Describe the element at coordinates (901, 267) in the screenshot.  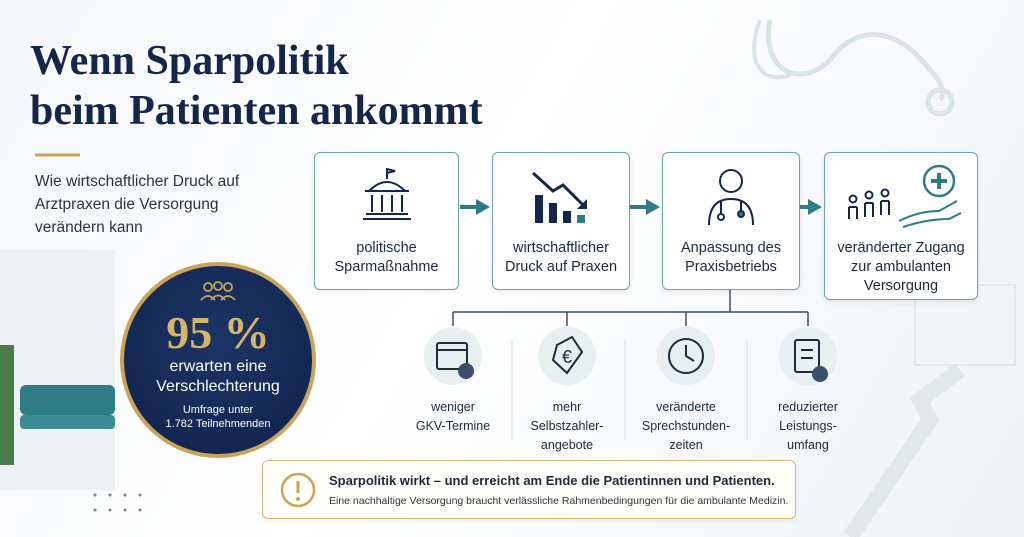
I see `step-label: zur ambulanten` at that location.